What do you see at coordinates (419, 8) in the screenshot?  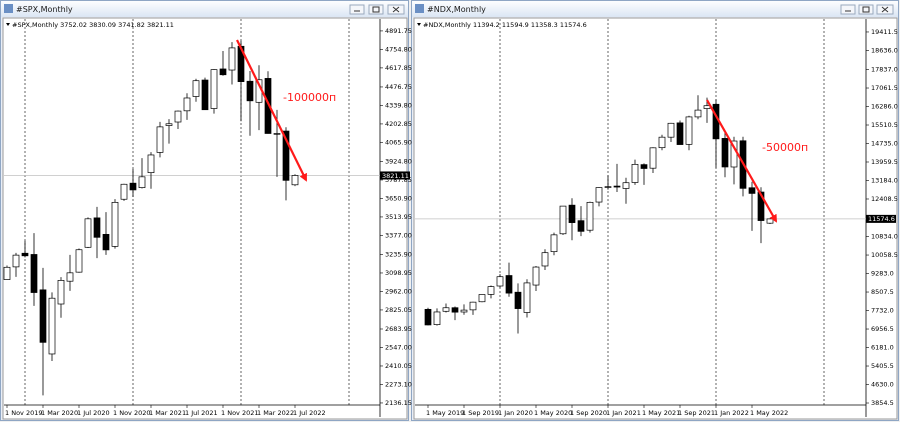 I see `window-icon` at bounding box center [419, 8].